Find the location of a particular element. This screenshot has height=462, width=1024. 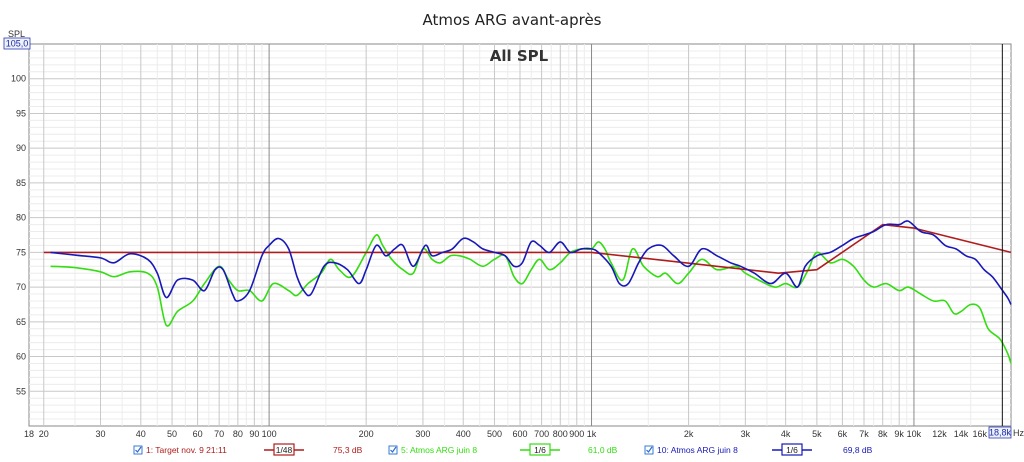

x-tick-label: 10k is located at coordinates (914, 434).